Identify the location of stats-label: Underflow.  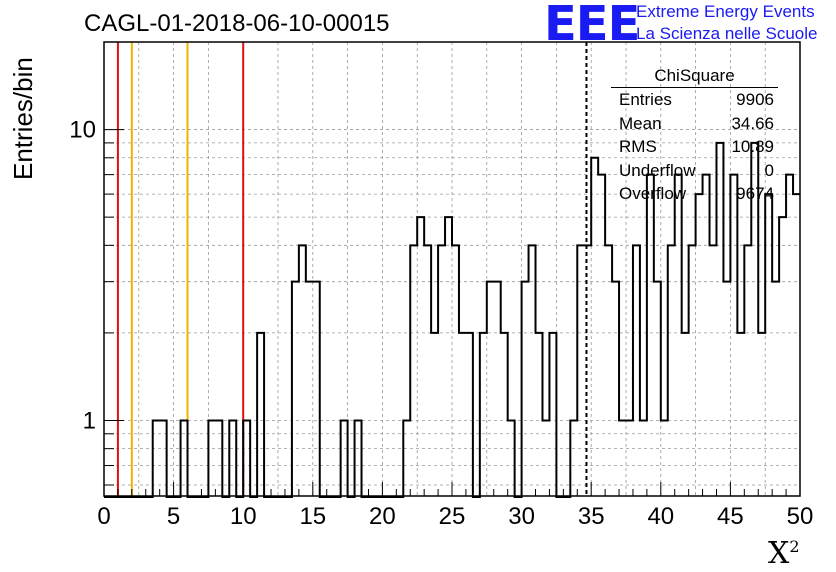
(657, 170).